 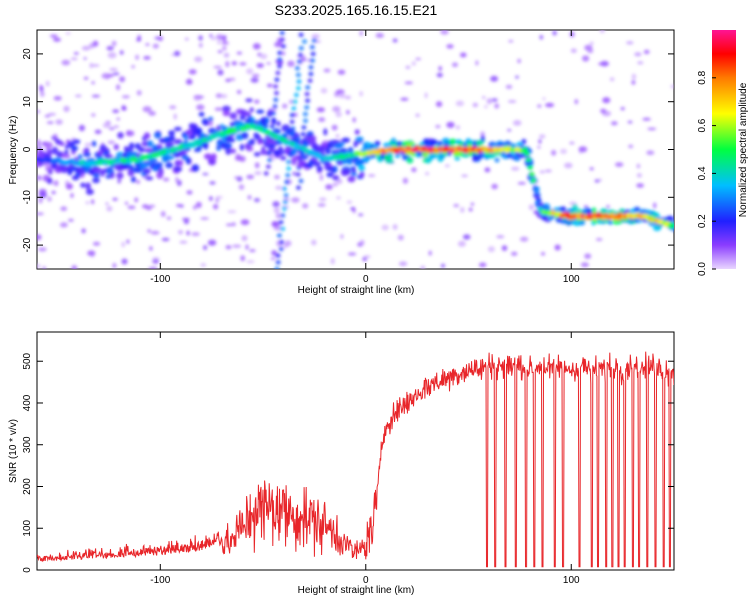 I want to click on snr-y-tick-label: 0, so click(x=27, y=570).